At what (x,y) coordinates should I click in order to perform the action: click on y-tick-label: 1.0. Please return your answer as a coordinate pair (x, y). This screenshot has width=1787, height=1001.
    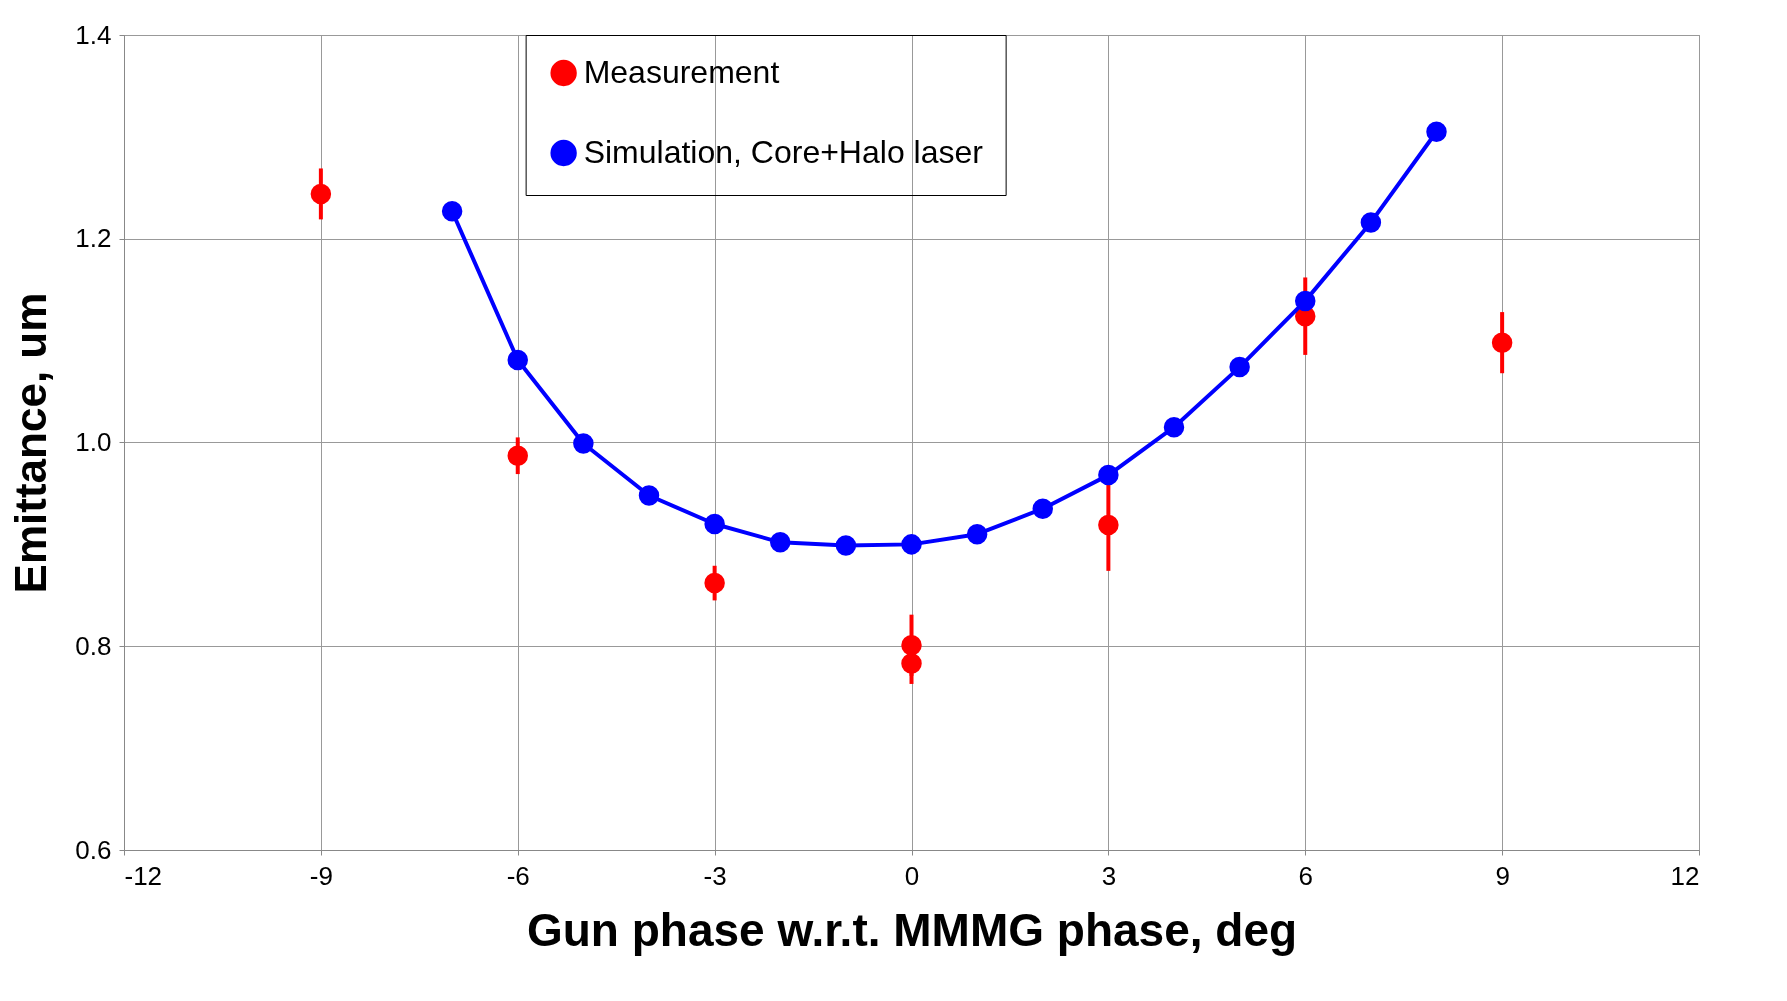
    Looking at the image, I should click on (93, 442).